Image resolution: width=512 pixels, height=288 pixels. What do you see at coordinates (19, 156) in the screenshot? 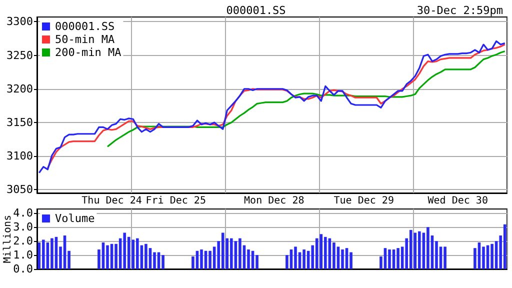
I see `y-tick-label: 3100` at bounding box center [19, 156].